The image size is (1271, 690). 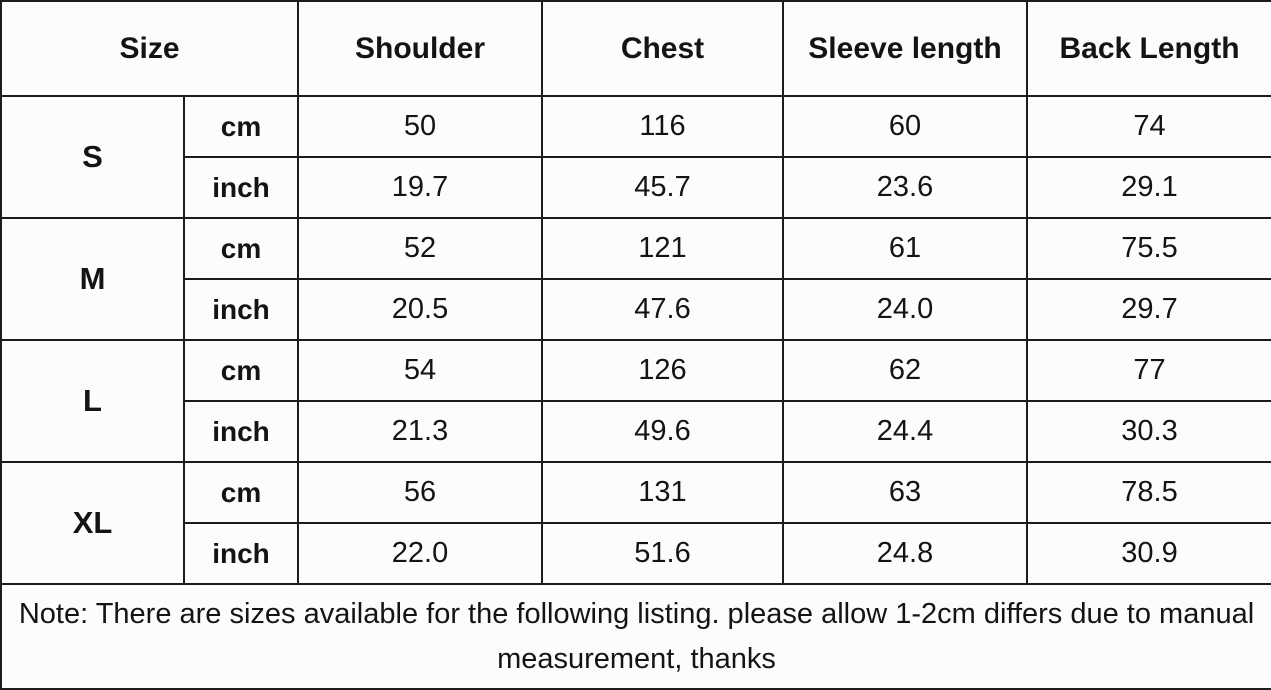 What do you see at coordinates (92, 279) in the screenshot?
I see `size-label-m: M` at bounding box center [92, 279].